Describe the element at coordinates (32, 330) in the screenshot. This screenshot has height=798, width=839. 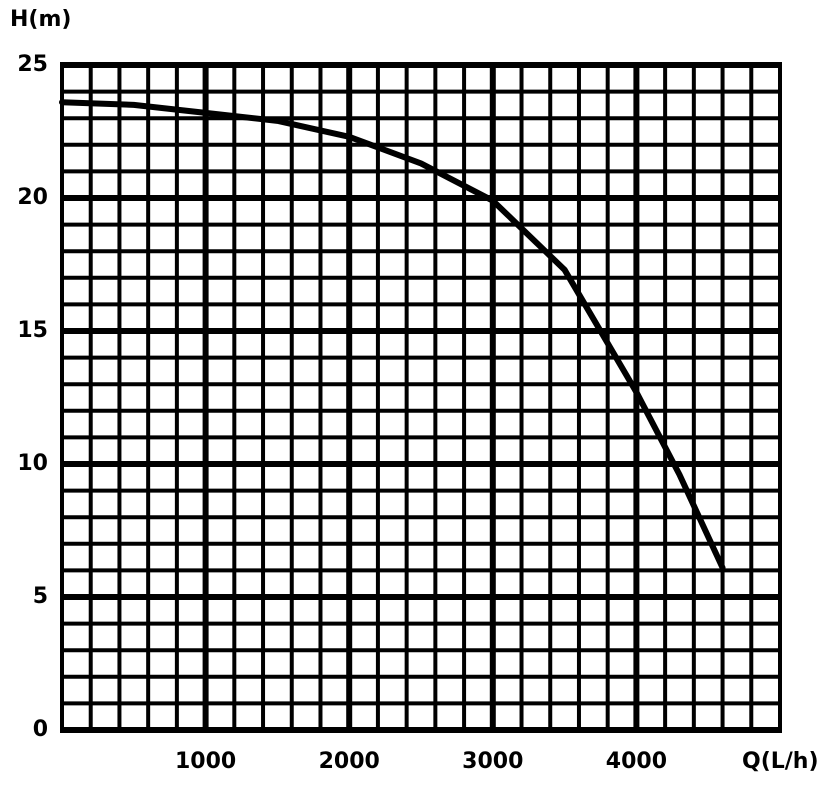
I see `y-tick-label: 15` at that location.